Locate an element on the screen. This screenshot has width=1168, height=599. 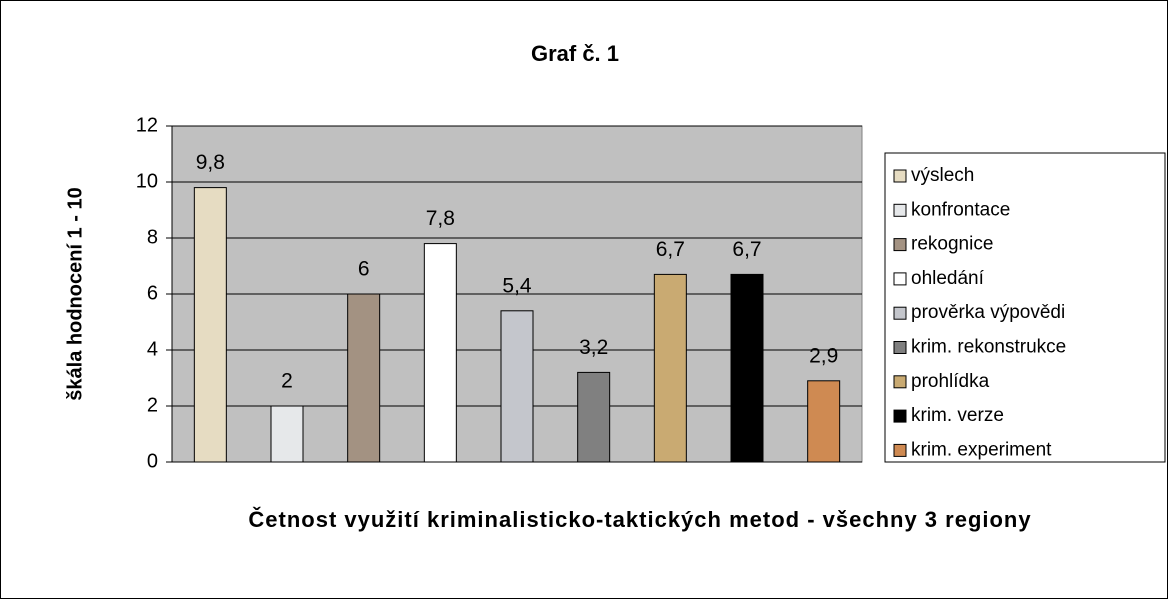
legend-label: ohledání is located at coordinates (948, 278).